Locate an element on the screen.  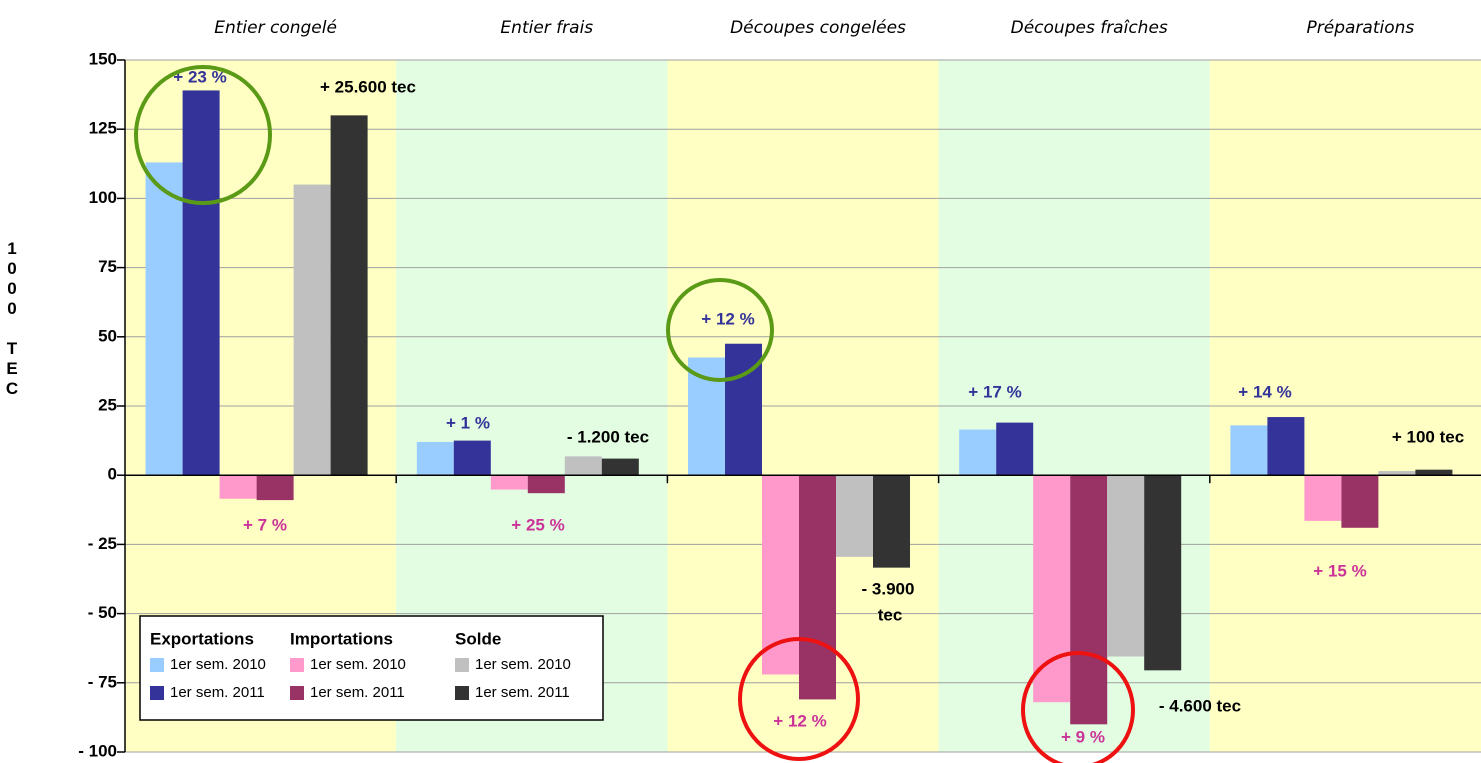
category-label: Entier frais is located at coordinates (546, 28).